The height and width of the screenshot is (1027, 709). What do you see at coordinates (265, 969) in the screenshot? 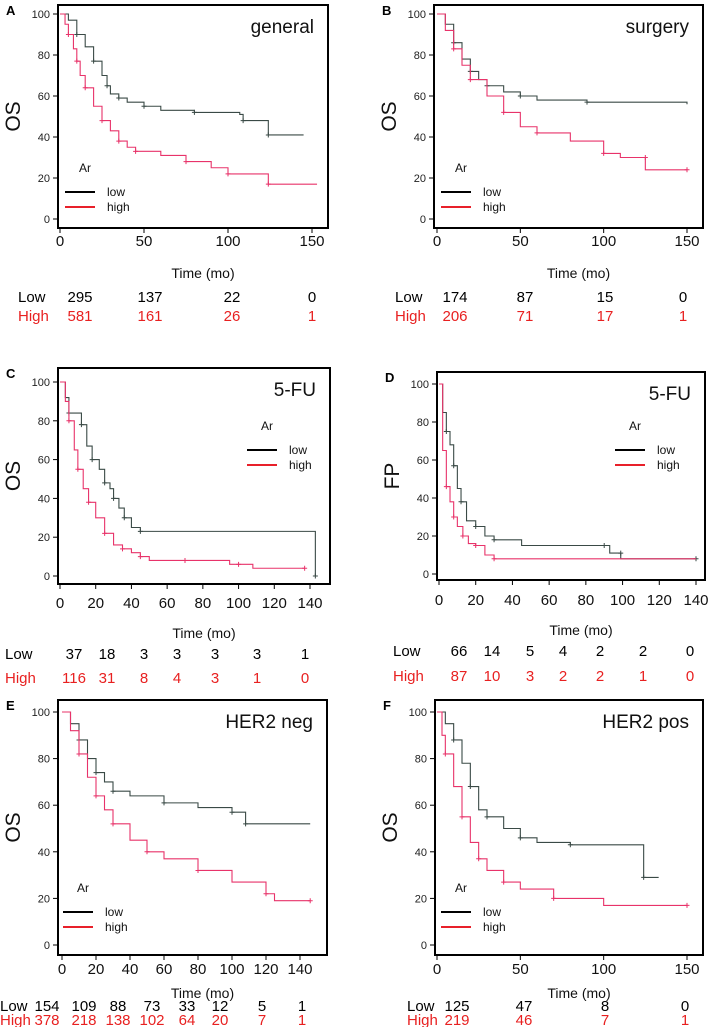
I see `x-tick-label: 120` at bounding box center [265, 969].